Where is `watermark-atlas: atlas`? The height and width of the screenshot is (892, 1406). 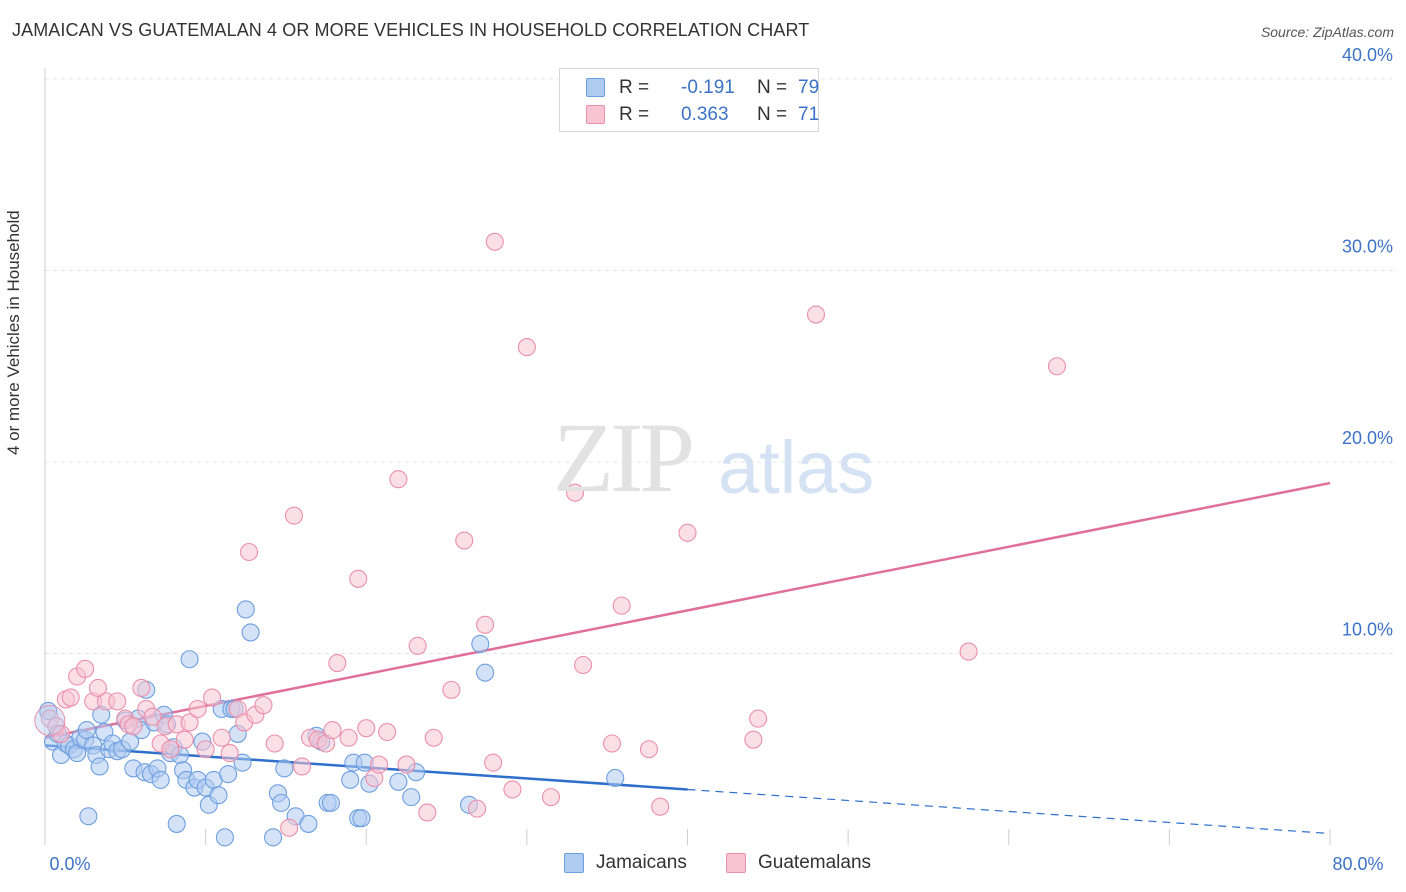 watermark-atlas: atlas is located at coordinates (796, 467).